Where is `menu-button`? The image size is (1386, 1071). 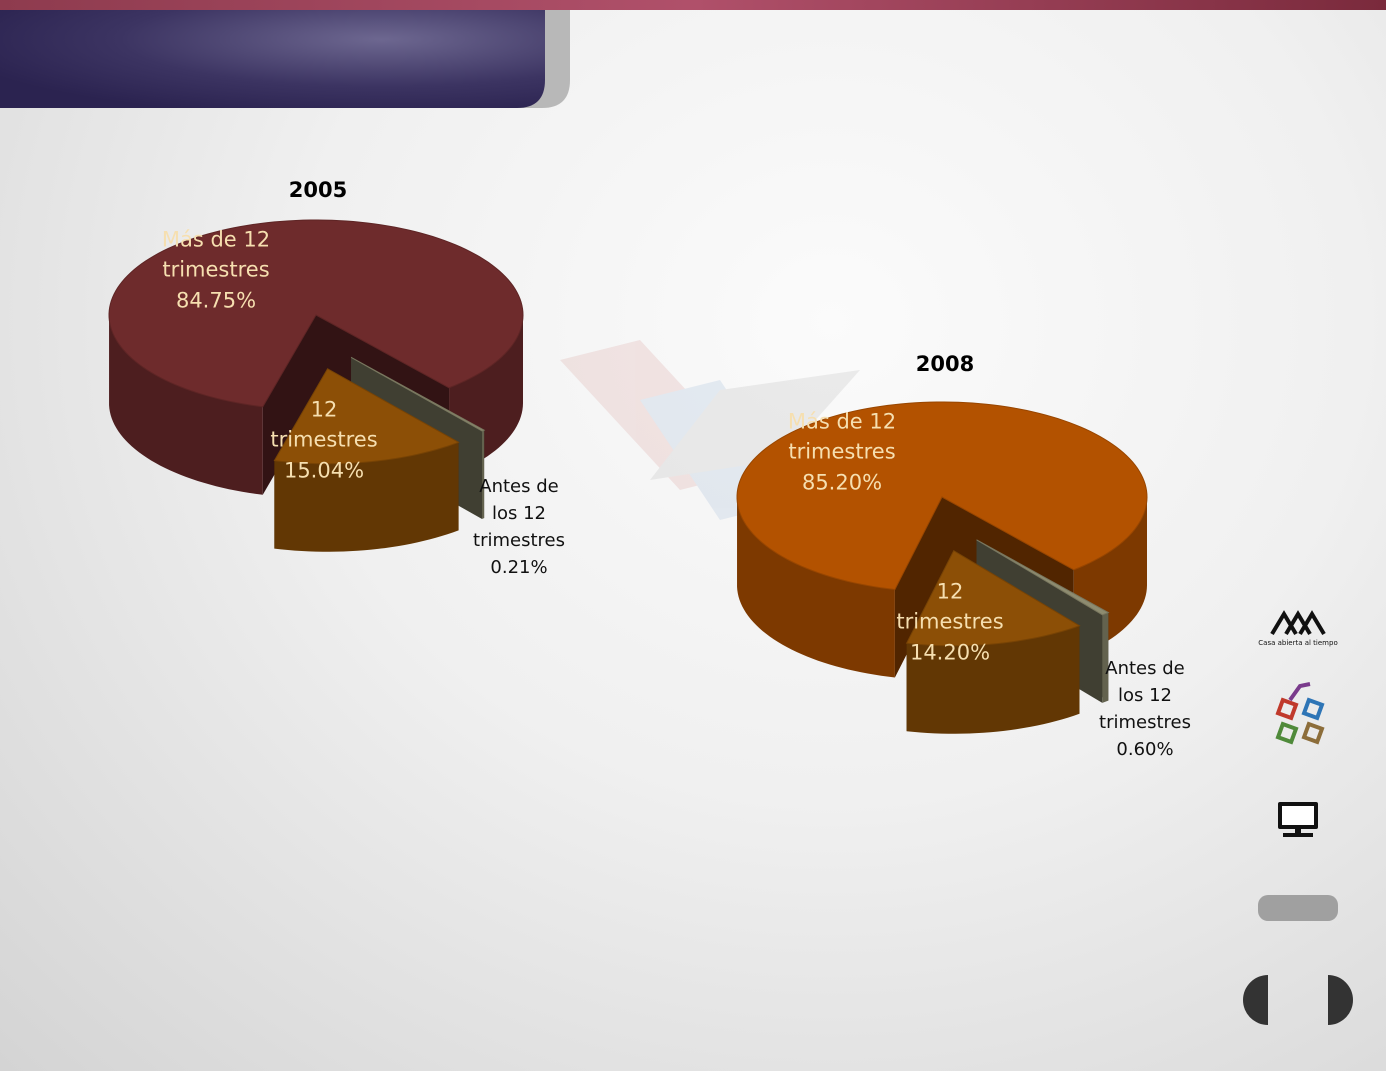
menu-button is located at coordinates (1298, 908).